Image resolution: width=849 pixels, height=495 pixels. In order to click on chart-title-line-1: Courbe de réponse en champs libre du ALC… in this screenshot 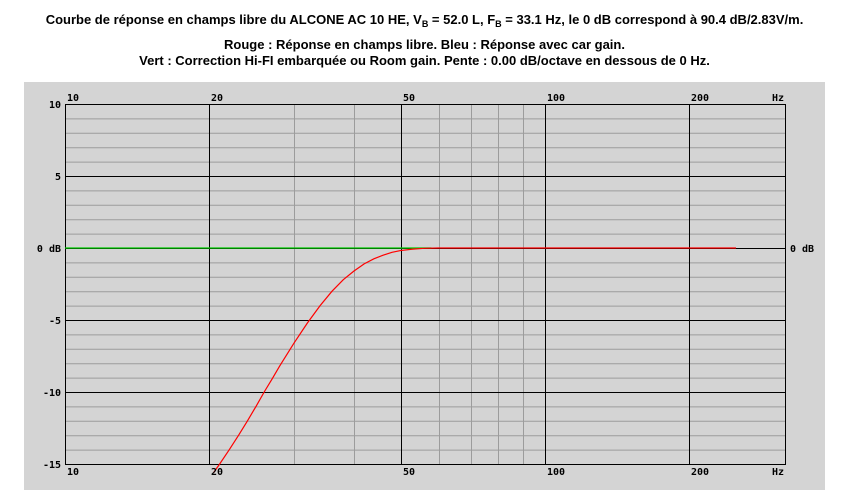, I will do `click(424, 20)`.